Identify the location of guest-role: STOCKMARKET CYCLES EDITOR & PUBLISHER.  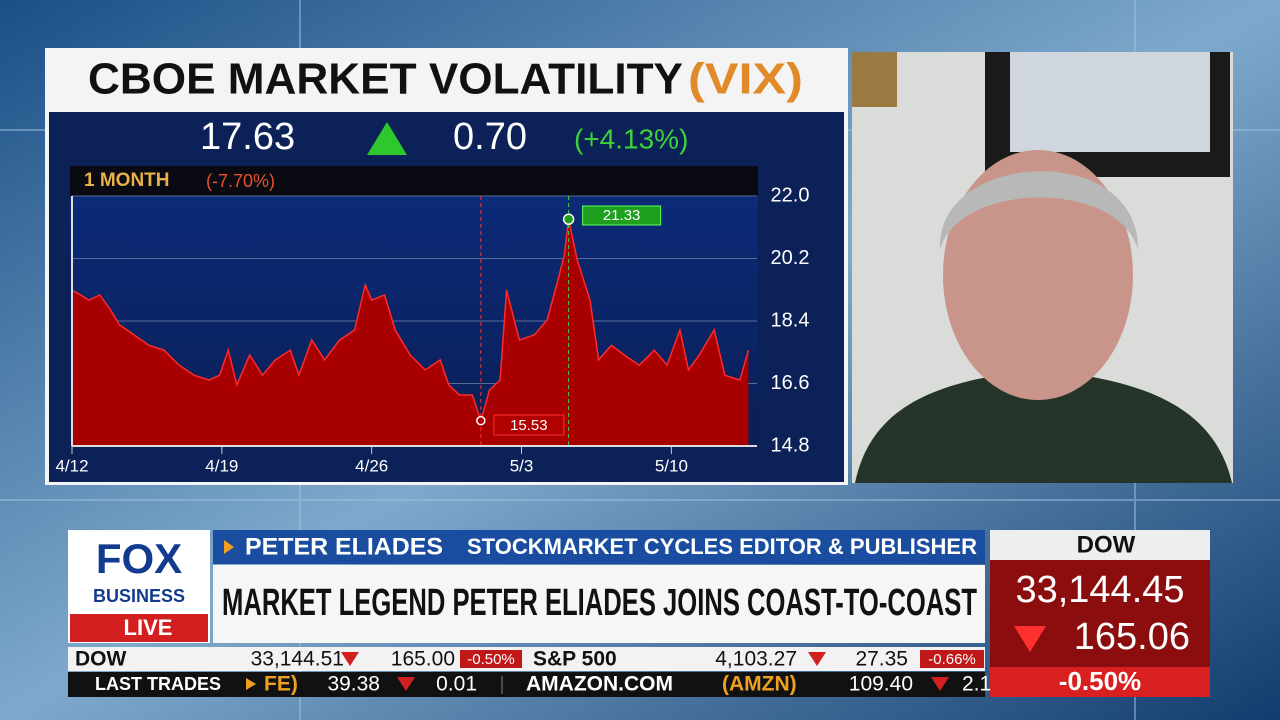
(722, 546).